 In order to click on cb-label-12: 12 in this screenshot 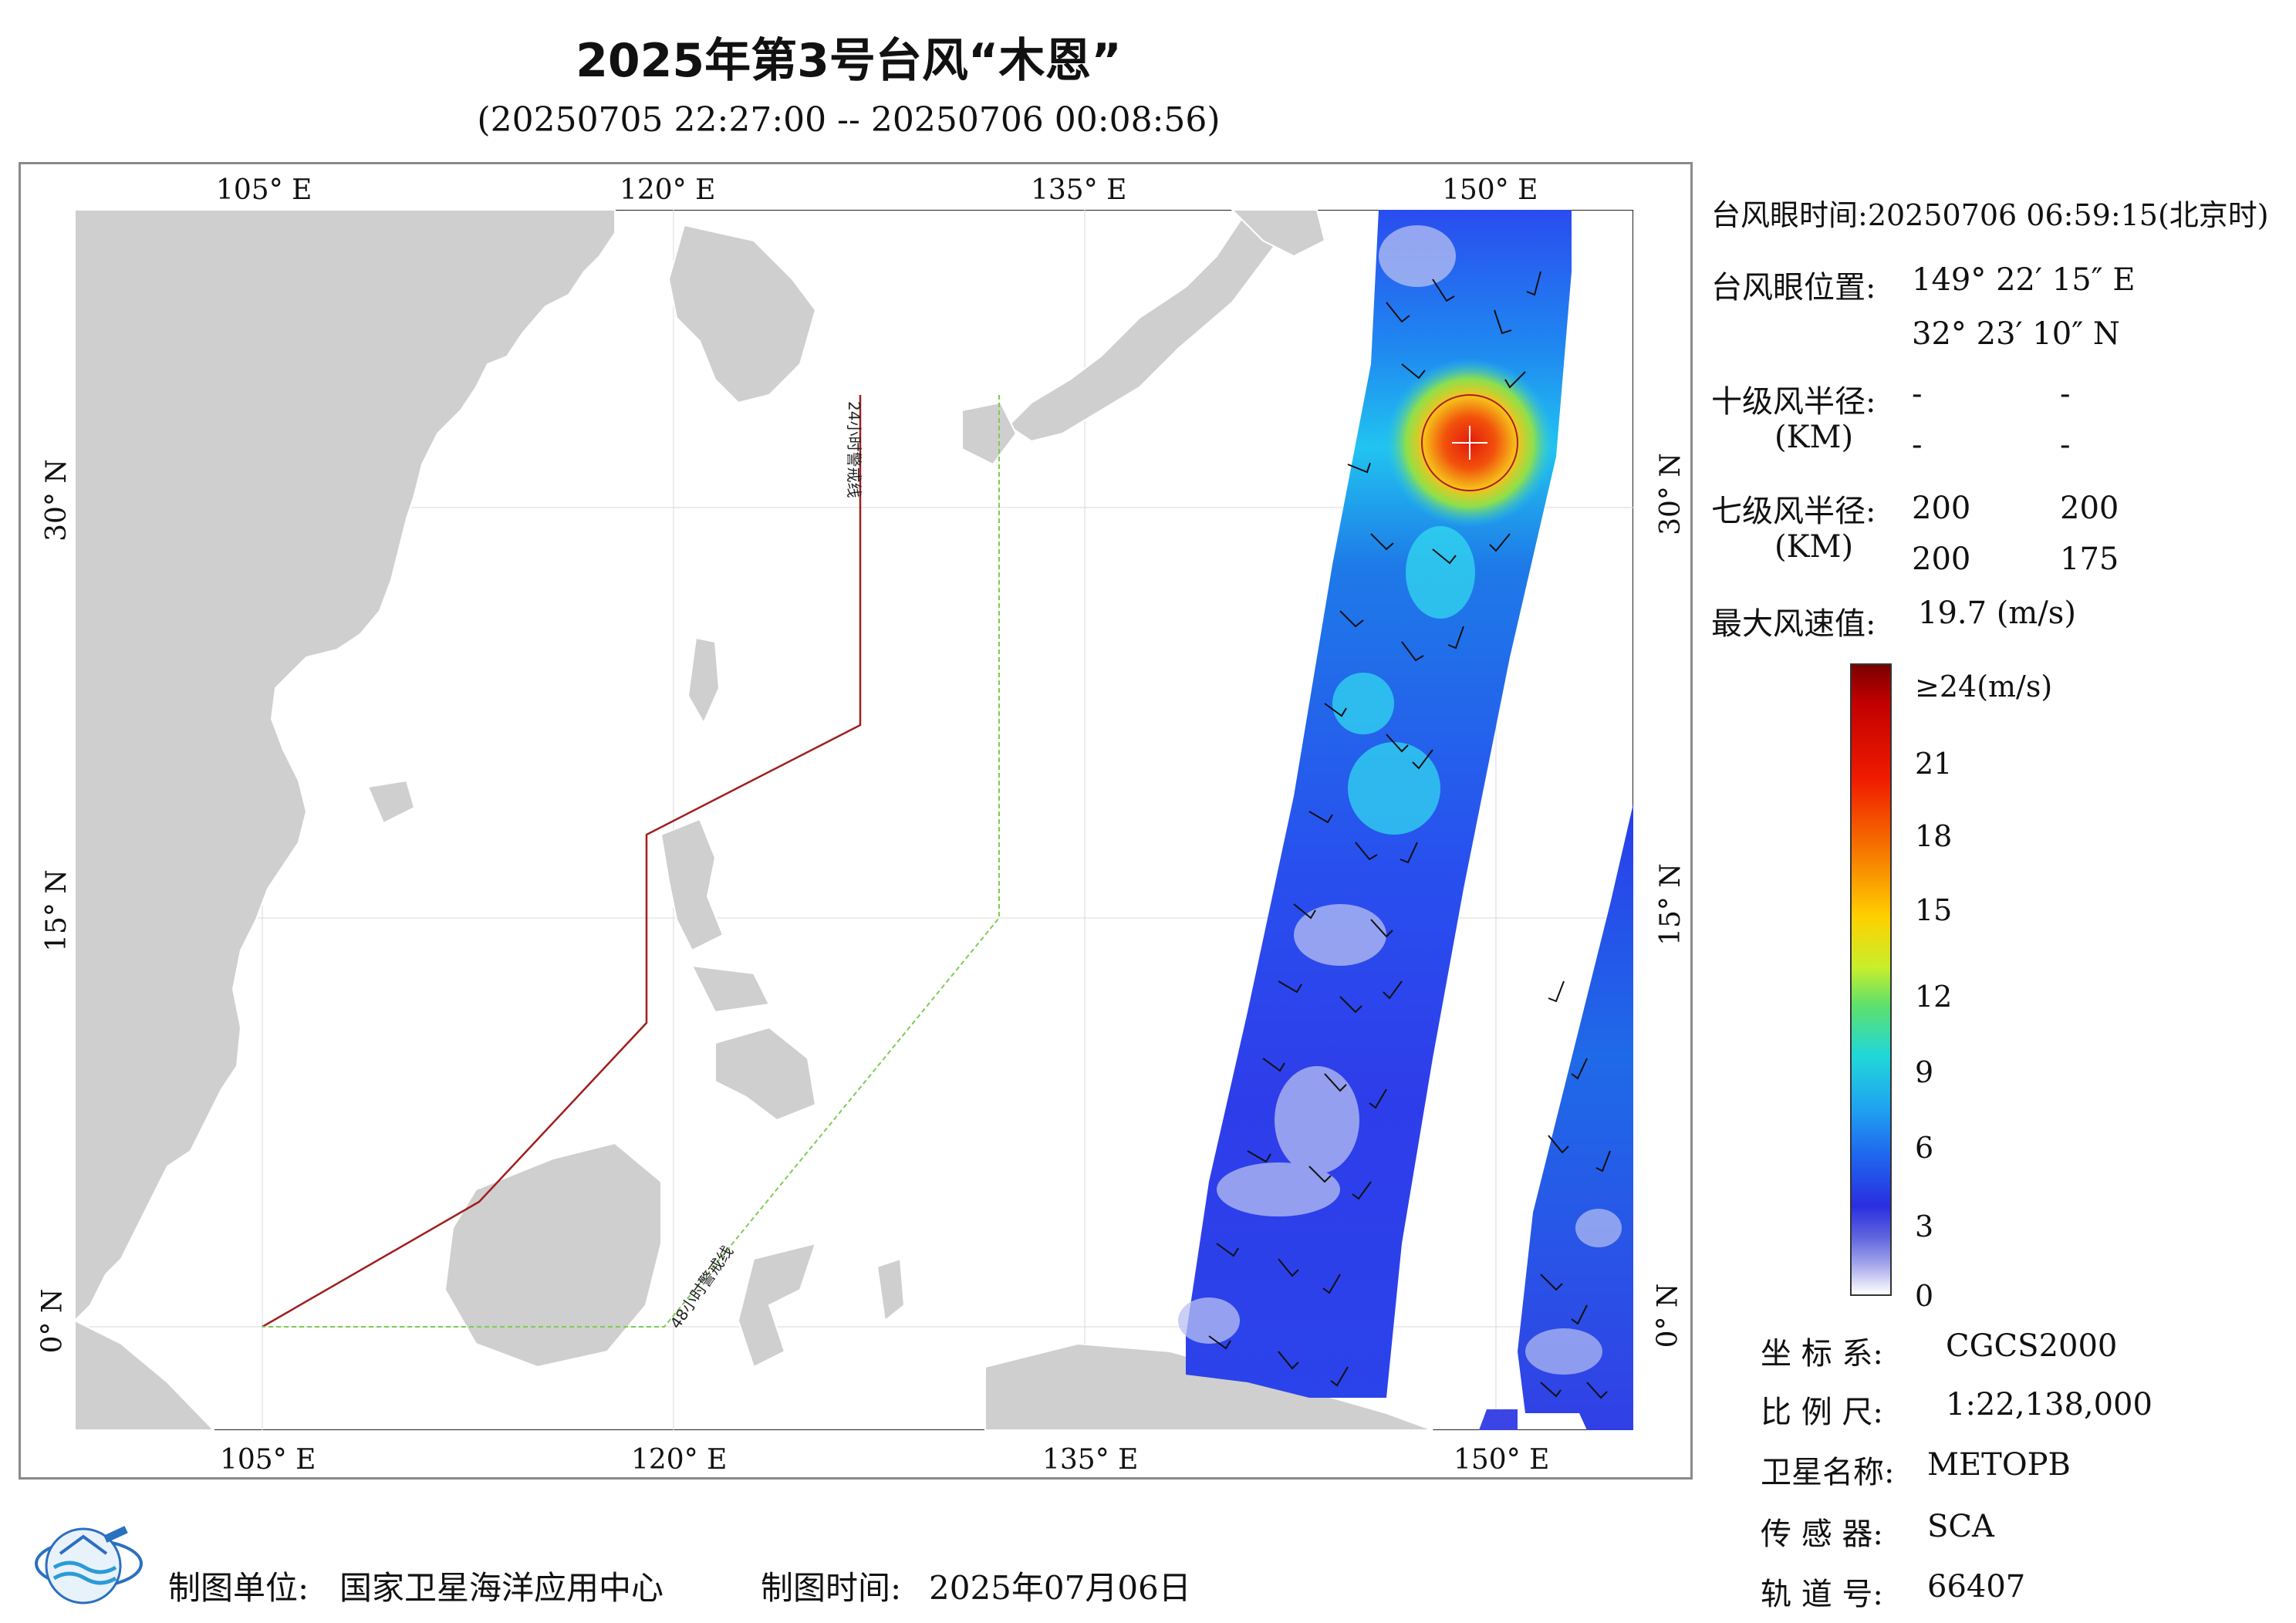, I will do `click(1934, 997)`.